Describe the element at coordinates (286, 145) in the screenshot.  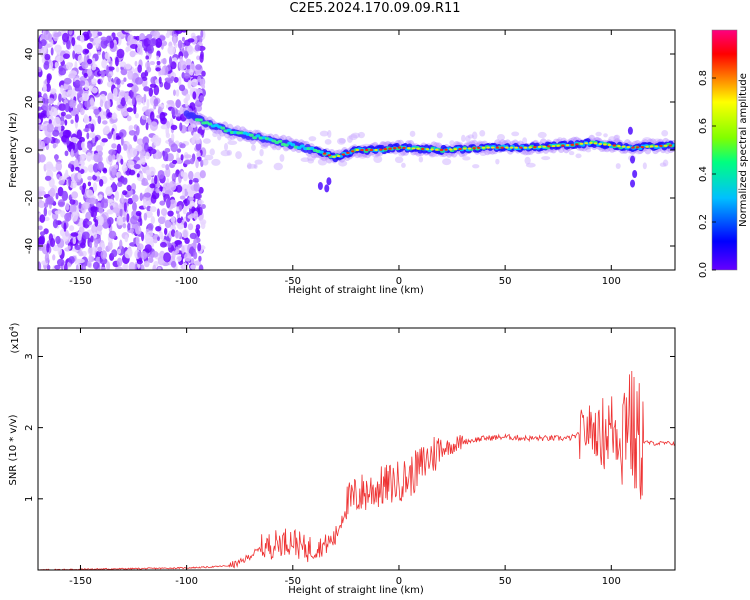
I see `ridge-core` at that location.